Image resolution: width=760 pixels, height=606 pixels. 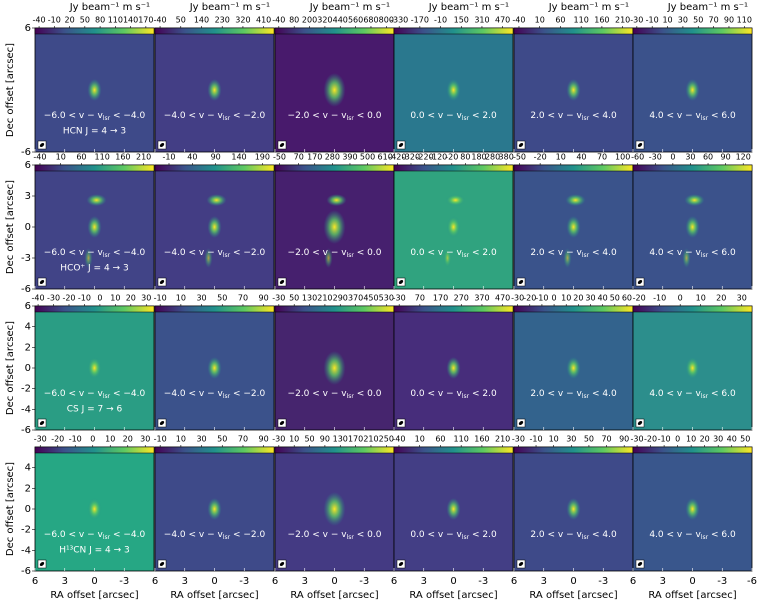 What do you see at coordinates (26, 550) in the screenshot?
I see `y-tick-label: -4` at bounding box center [26, 550].